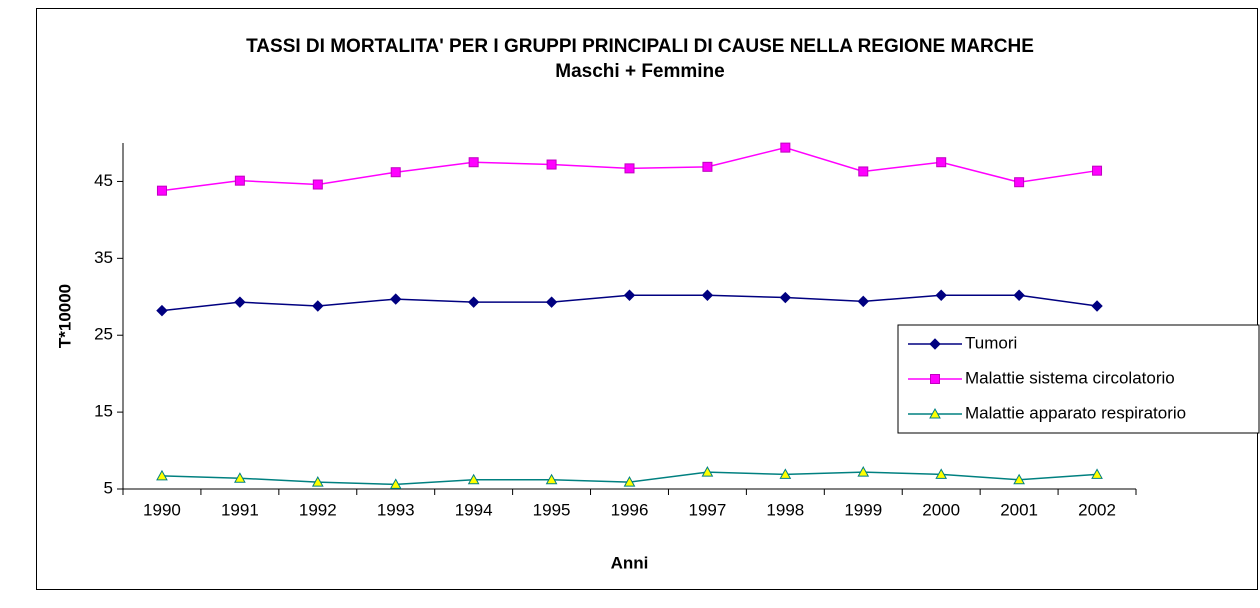 The height and width of the screenshot is (608, 1260). I want to click on y-tick-label: 25, so click(103, 334).